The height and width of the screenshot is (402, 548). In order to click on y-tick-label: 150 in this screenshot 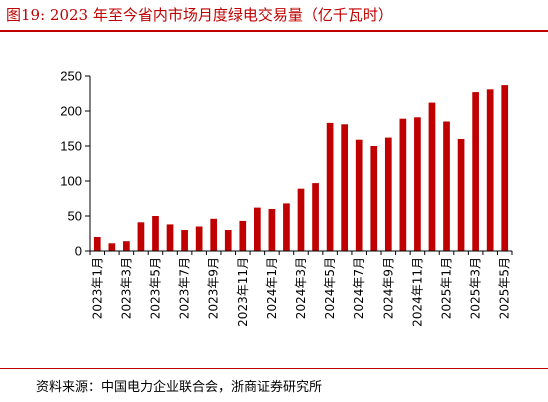, I will do `click(71, 146)`.